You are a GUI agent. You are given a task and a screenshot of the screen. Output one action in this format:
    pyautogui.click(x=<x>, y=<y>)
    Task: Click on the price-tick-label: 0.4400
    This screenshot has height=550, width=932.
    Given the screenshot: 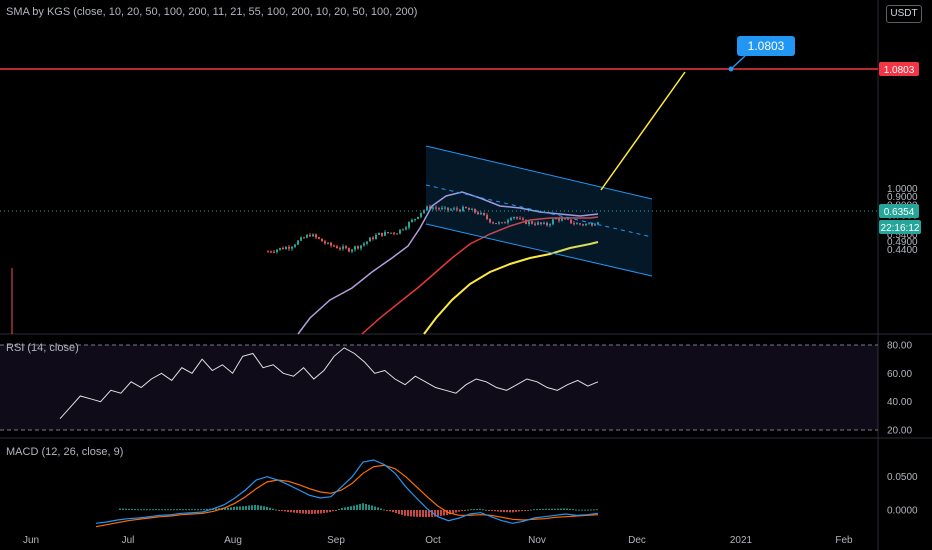 What is the action you would take?
    pyautogui.click(x=902, y=250)
    